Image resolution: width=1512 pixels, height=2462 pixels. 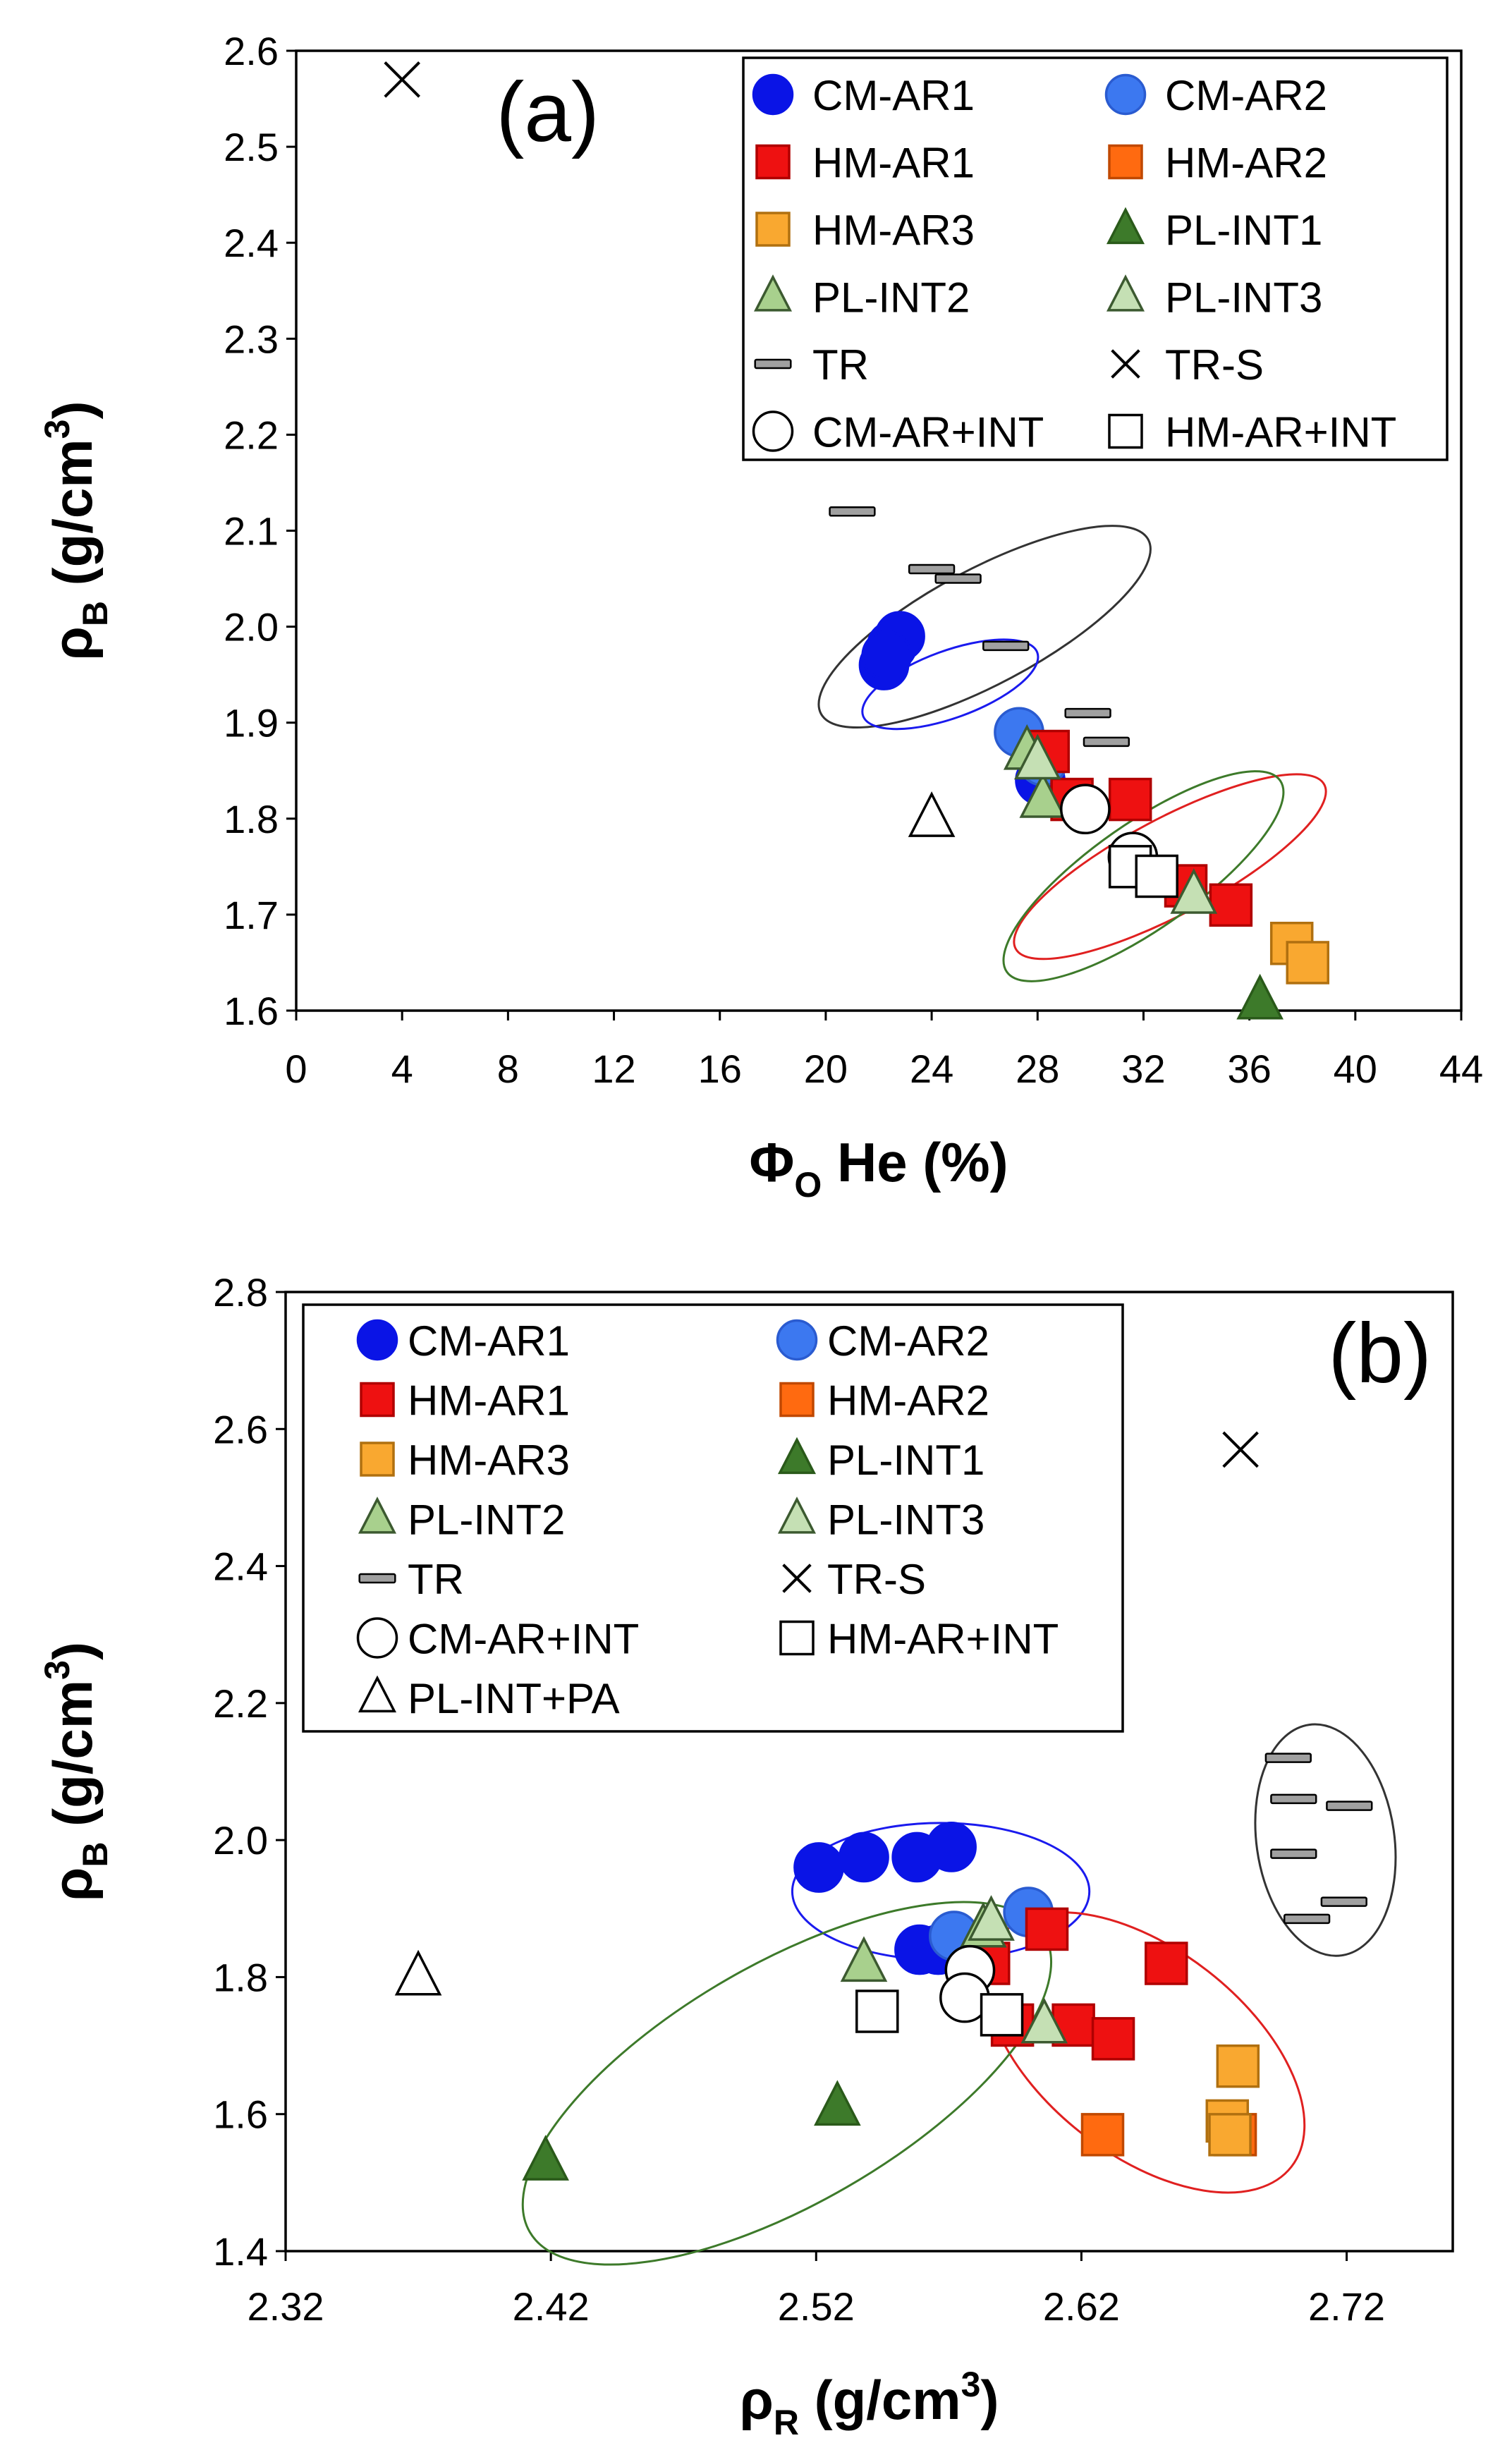 I want to click on data-point-cm-ar+int, so click(x=1085, y=809).